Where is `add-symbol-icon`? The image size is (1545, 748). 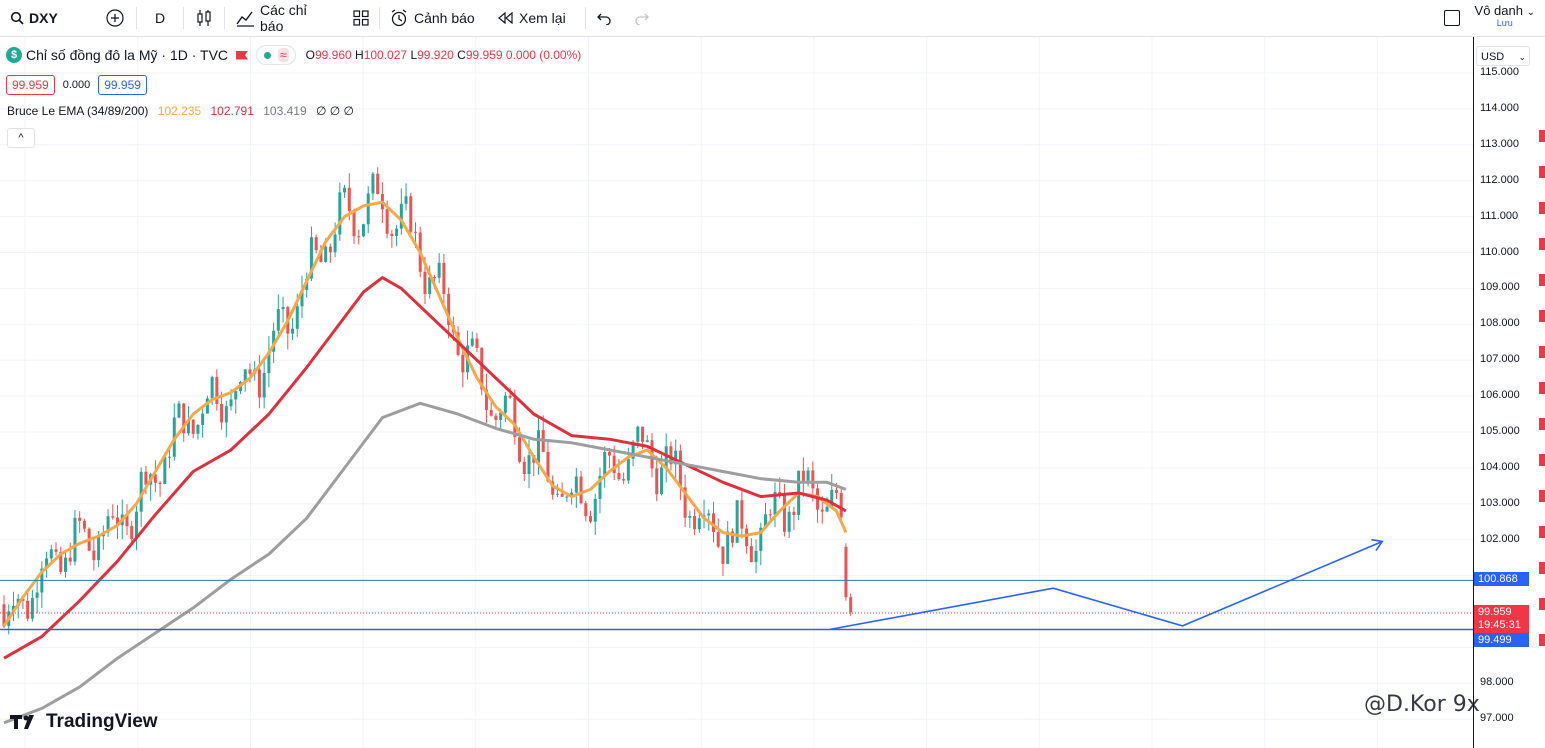 add-symbol-icon is located at coordinates (115, 18).